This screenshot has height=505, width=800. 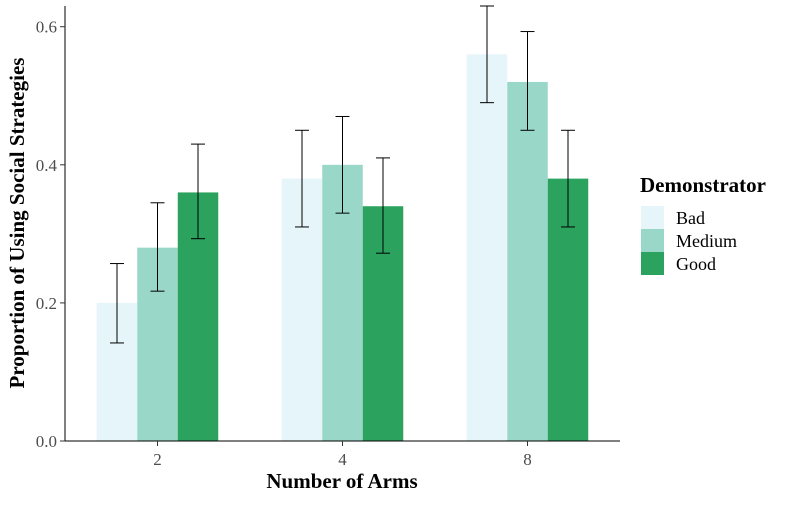 I want to click on y-axis-title: Proportion of Using Social Strategies, so click(x=17, y=223).